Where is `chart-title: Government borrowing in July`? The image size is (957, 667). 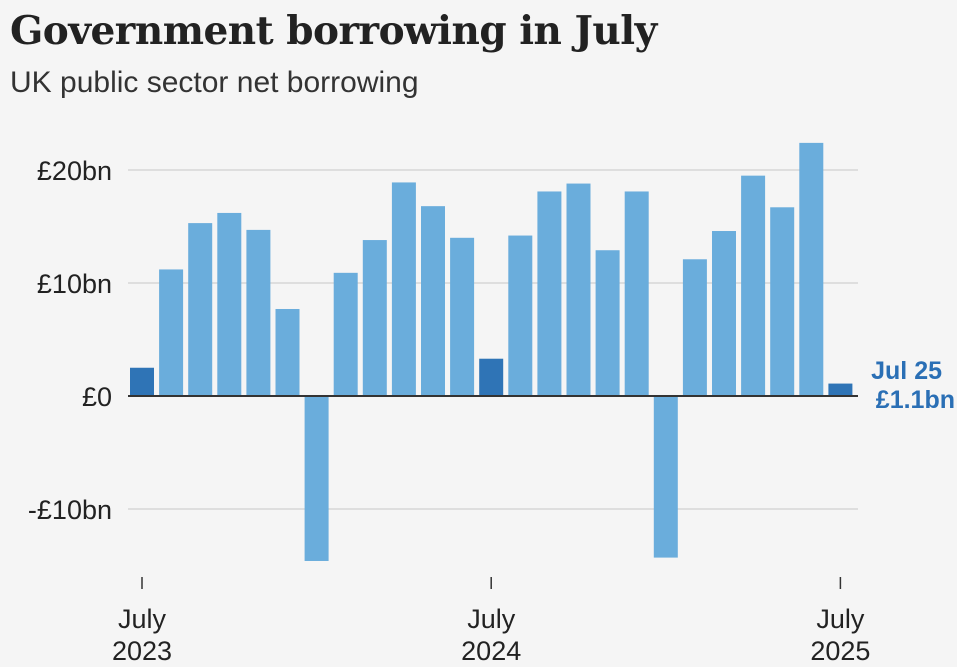
chart-title: Government borrowing in July is located at coordinates (333, 31).